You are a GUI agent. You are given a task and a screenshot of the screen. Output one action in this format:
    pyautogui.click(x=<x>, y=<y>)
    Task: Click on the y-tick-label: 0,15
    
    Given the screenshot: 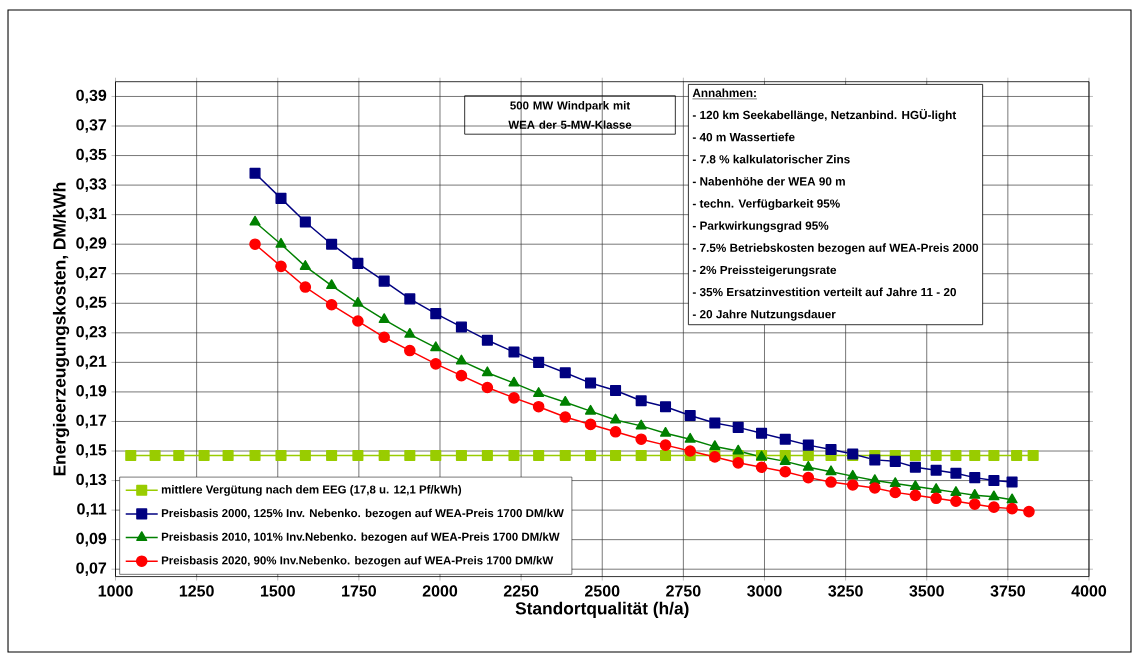 What is the action you would take?
    pyautogui.click(x=91, y=451)
    